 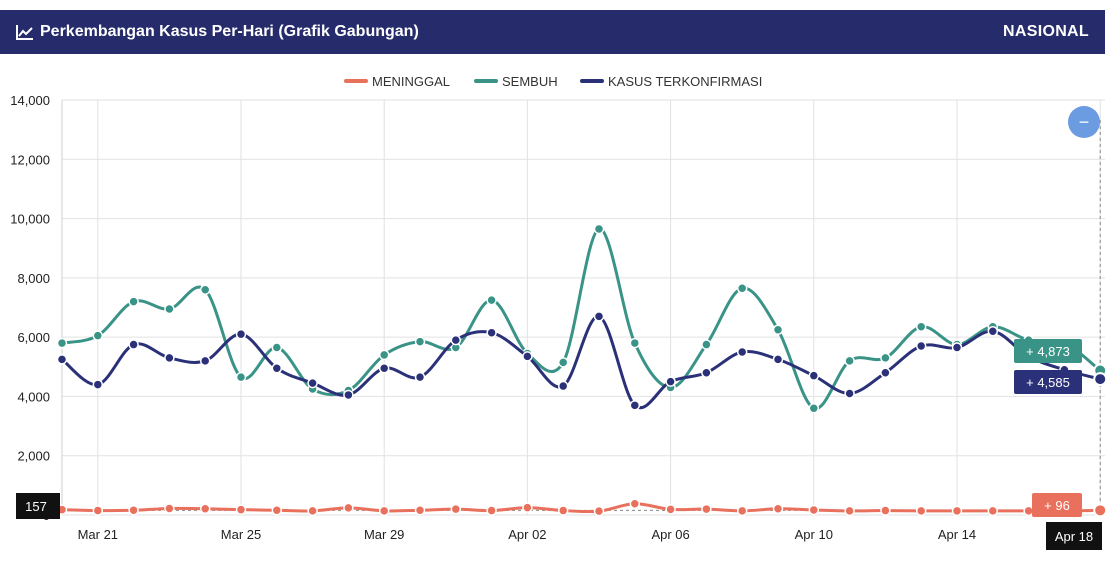 I want to click on legend-label: KASUS TERKONFIRMASI, so click(x=685, y=81).